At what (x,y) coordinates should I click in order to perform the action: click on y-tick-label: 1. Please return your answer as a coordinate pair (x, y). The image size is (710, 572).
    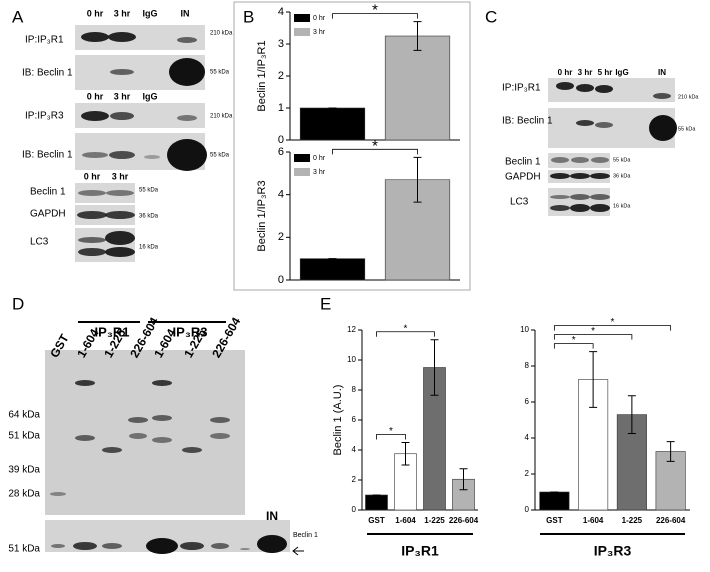
    Looking at the image, I should click on (281, 108).